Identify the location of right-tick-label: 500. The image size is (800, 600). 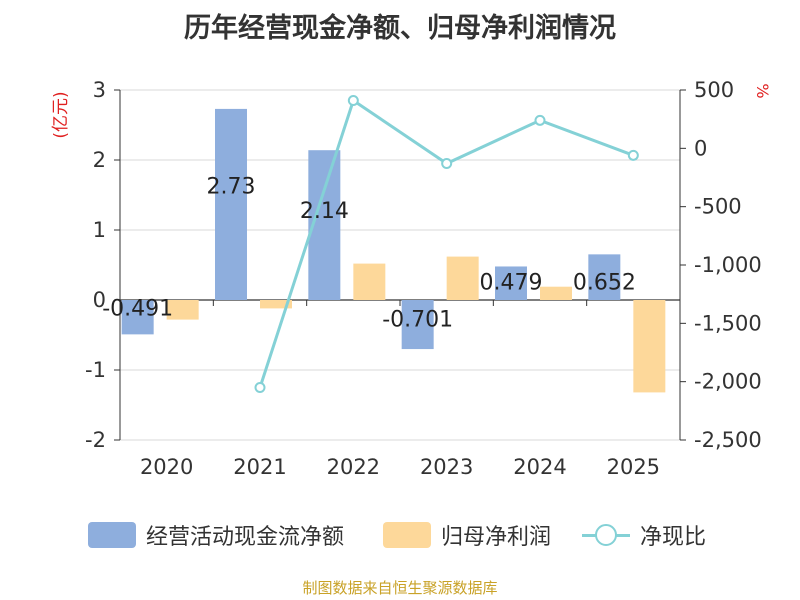
(714, 90).